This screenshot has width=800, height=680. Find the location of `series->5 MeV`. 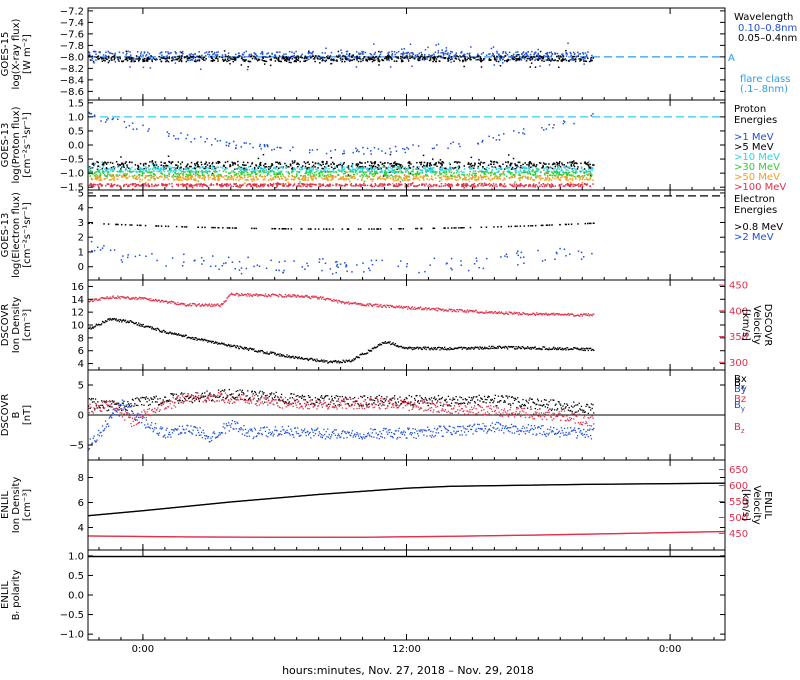

series->5 MeV is located at coordinates (341, 165).